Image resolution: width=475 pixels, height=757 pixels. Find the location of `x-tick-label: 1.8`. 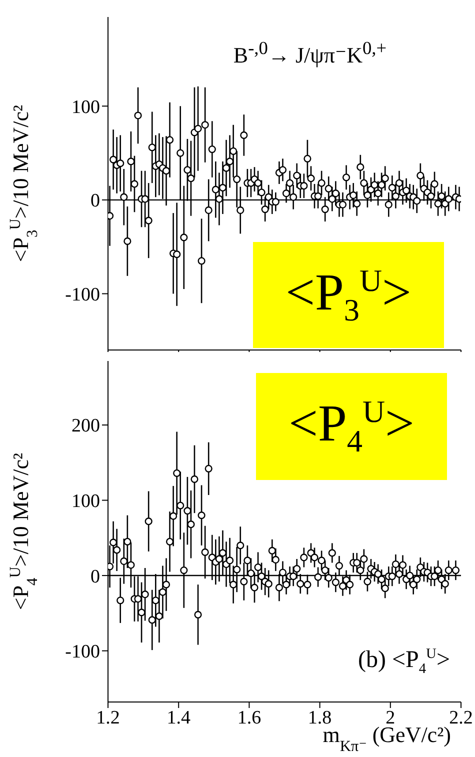

x-tick-label: 1.8 is located at coordinates (320, 717).